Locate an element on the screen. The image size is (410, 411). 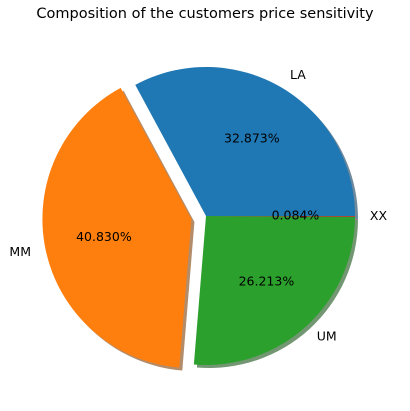
slice-percent-la: 32.873% is located at coordinates (252, 138).